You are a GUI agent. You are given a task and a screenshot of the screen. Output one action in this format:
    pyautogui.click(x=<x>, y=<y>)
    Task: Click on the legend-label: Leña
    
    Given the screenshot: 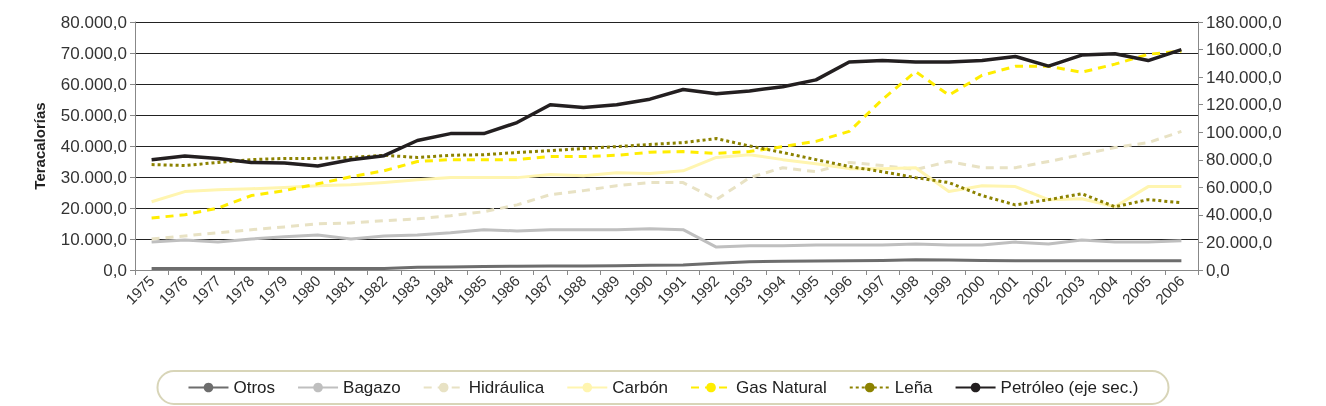 What is the action you would take?
    pyautogui.click(x=914, y=387)
    